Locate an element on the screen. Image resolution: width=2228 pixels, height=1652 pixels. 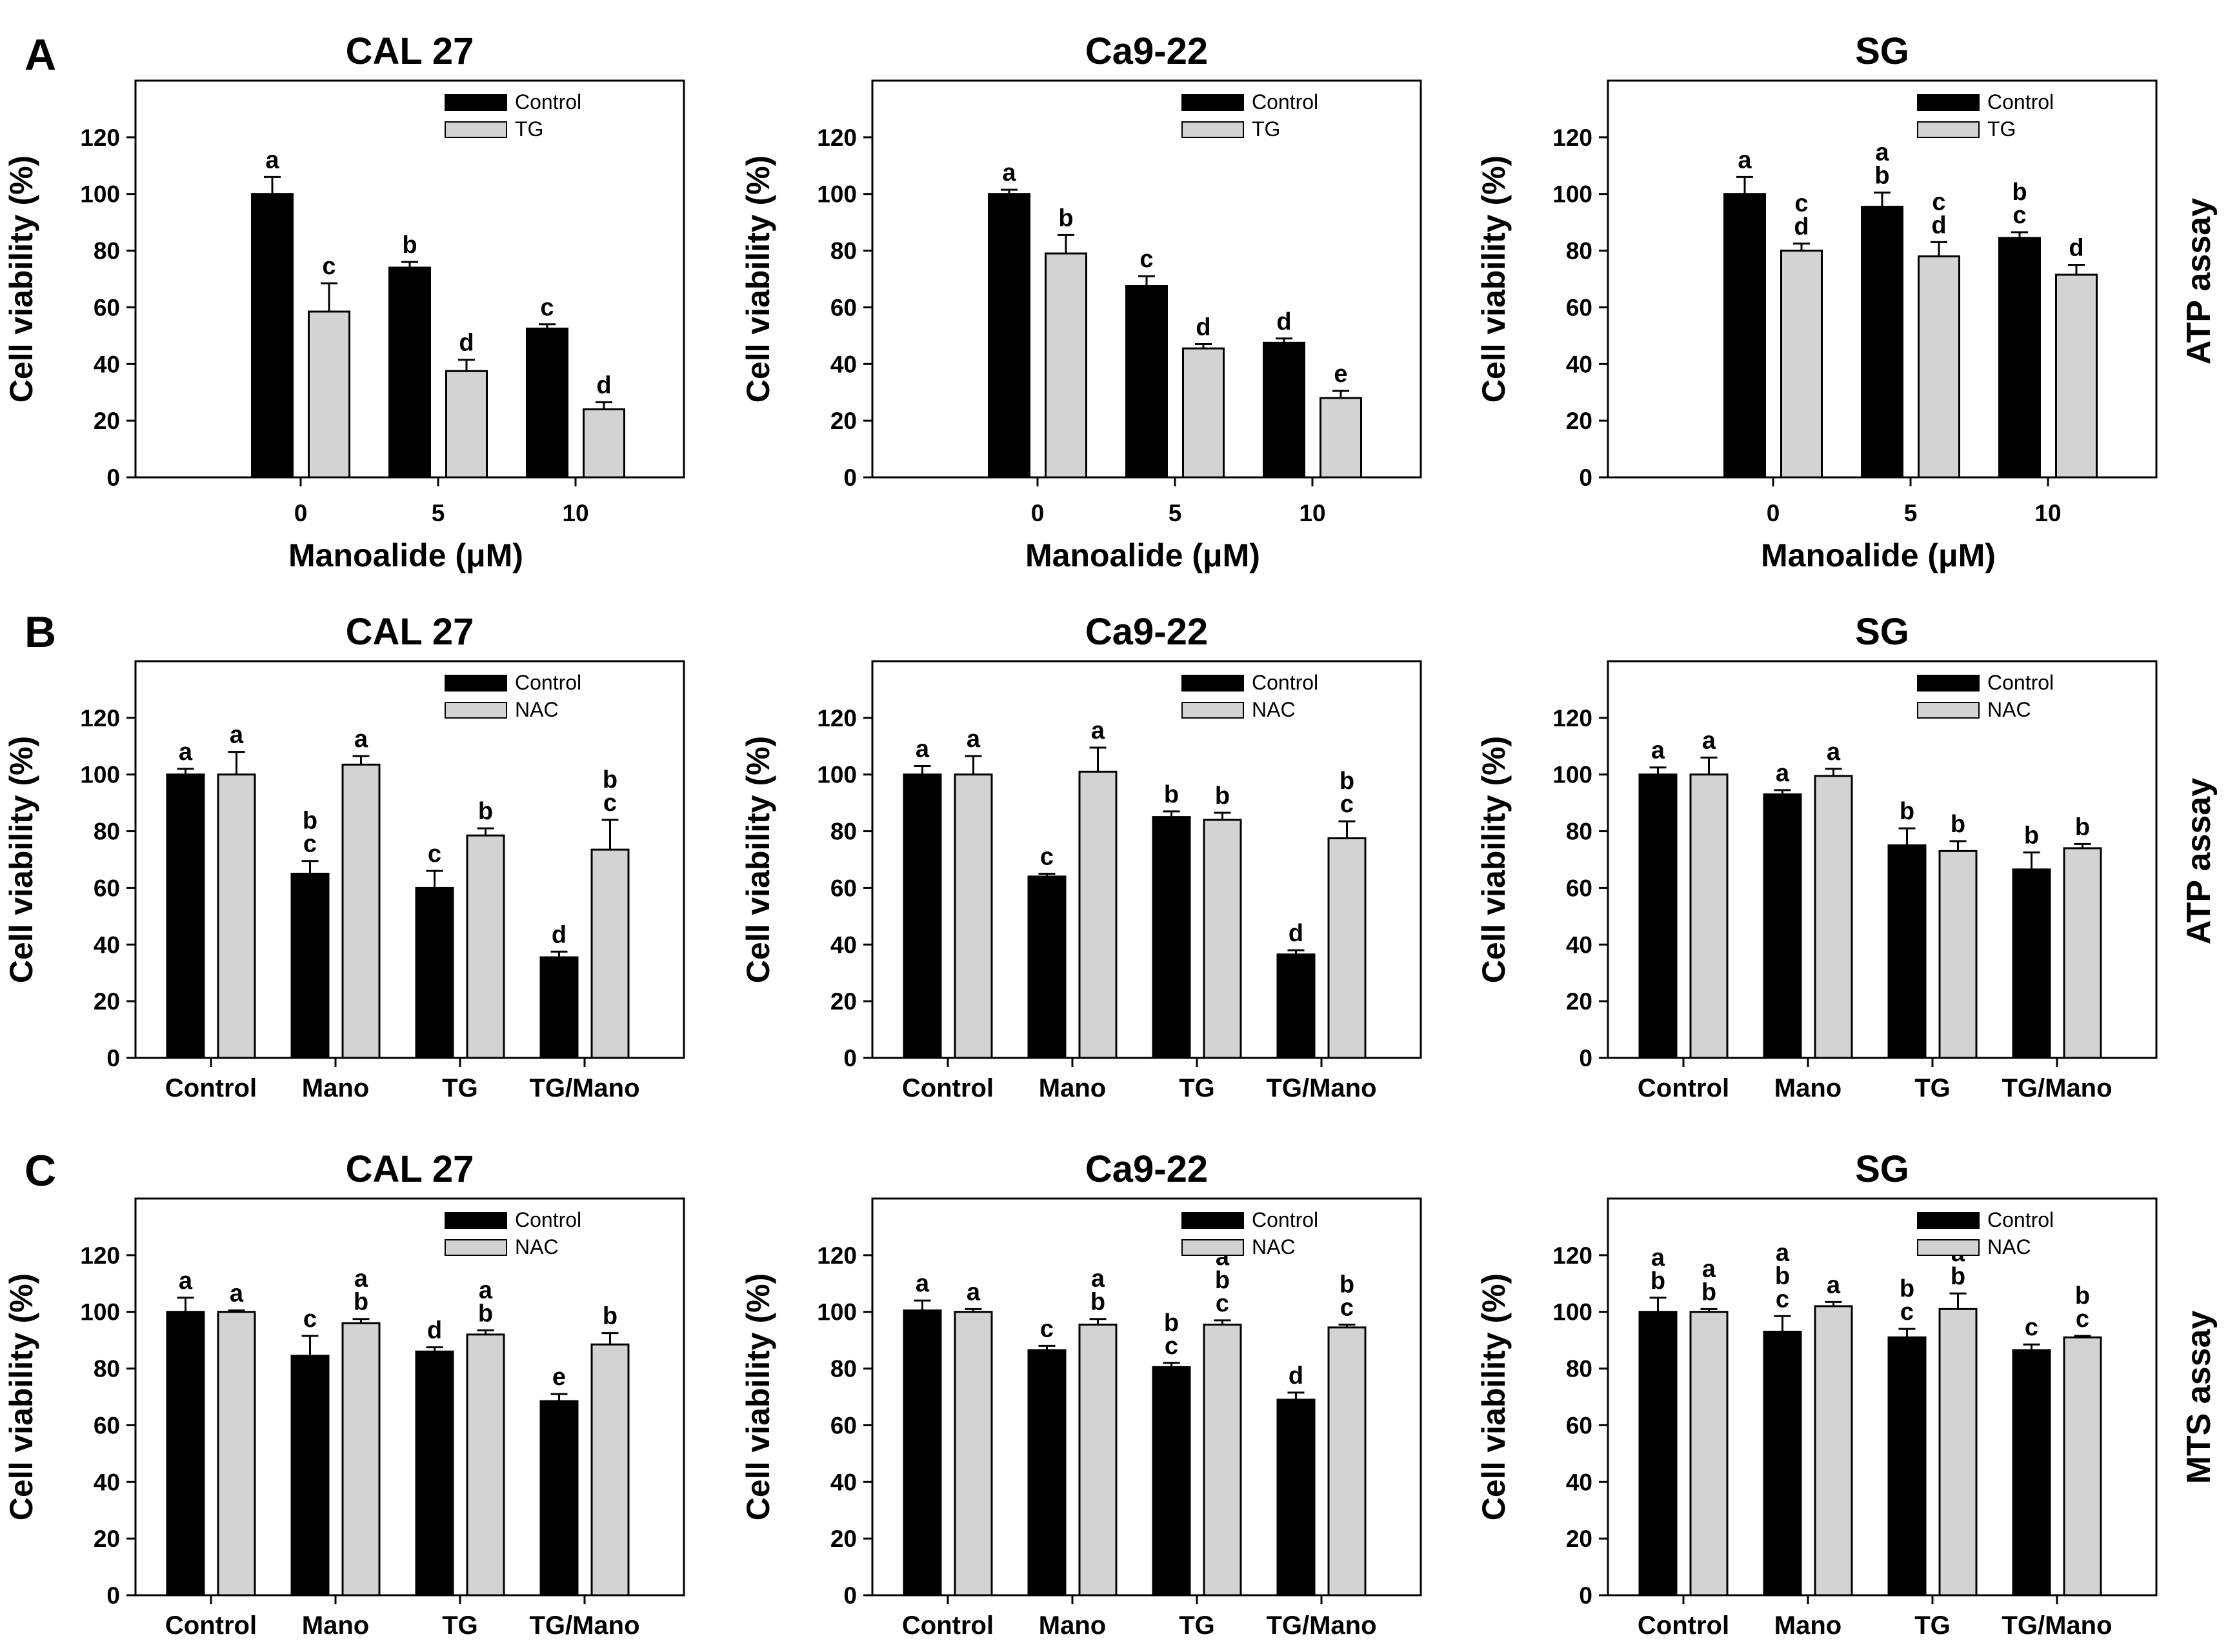
assay-label-C: MTS assay is located at coordinates (2199, 1397).